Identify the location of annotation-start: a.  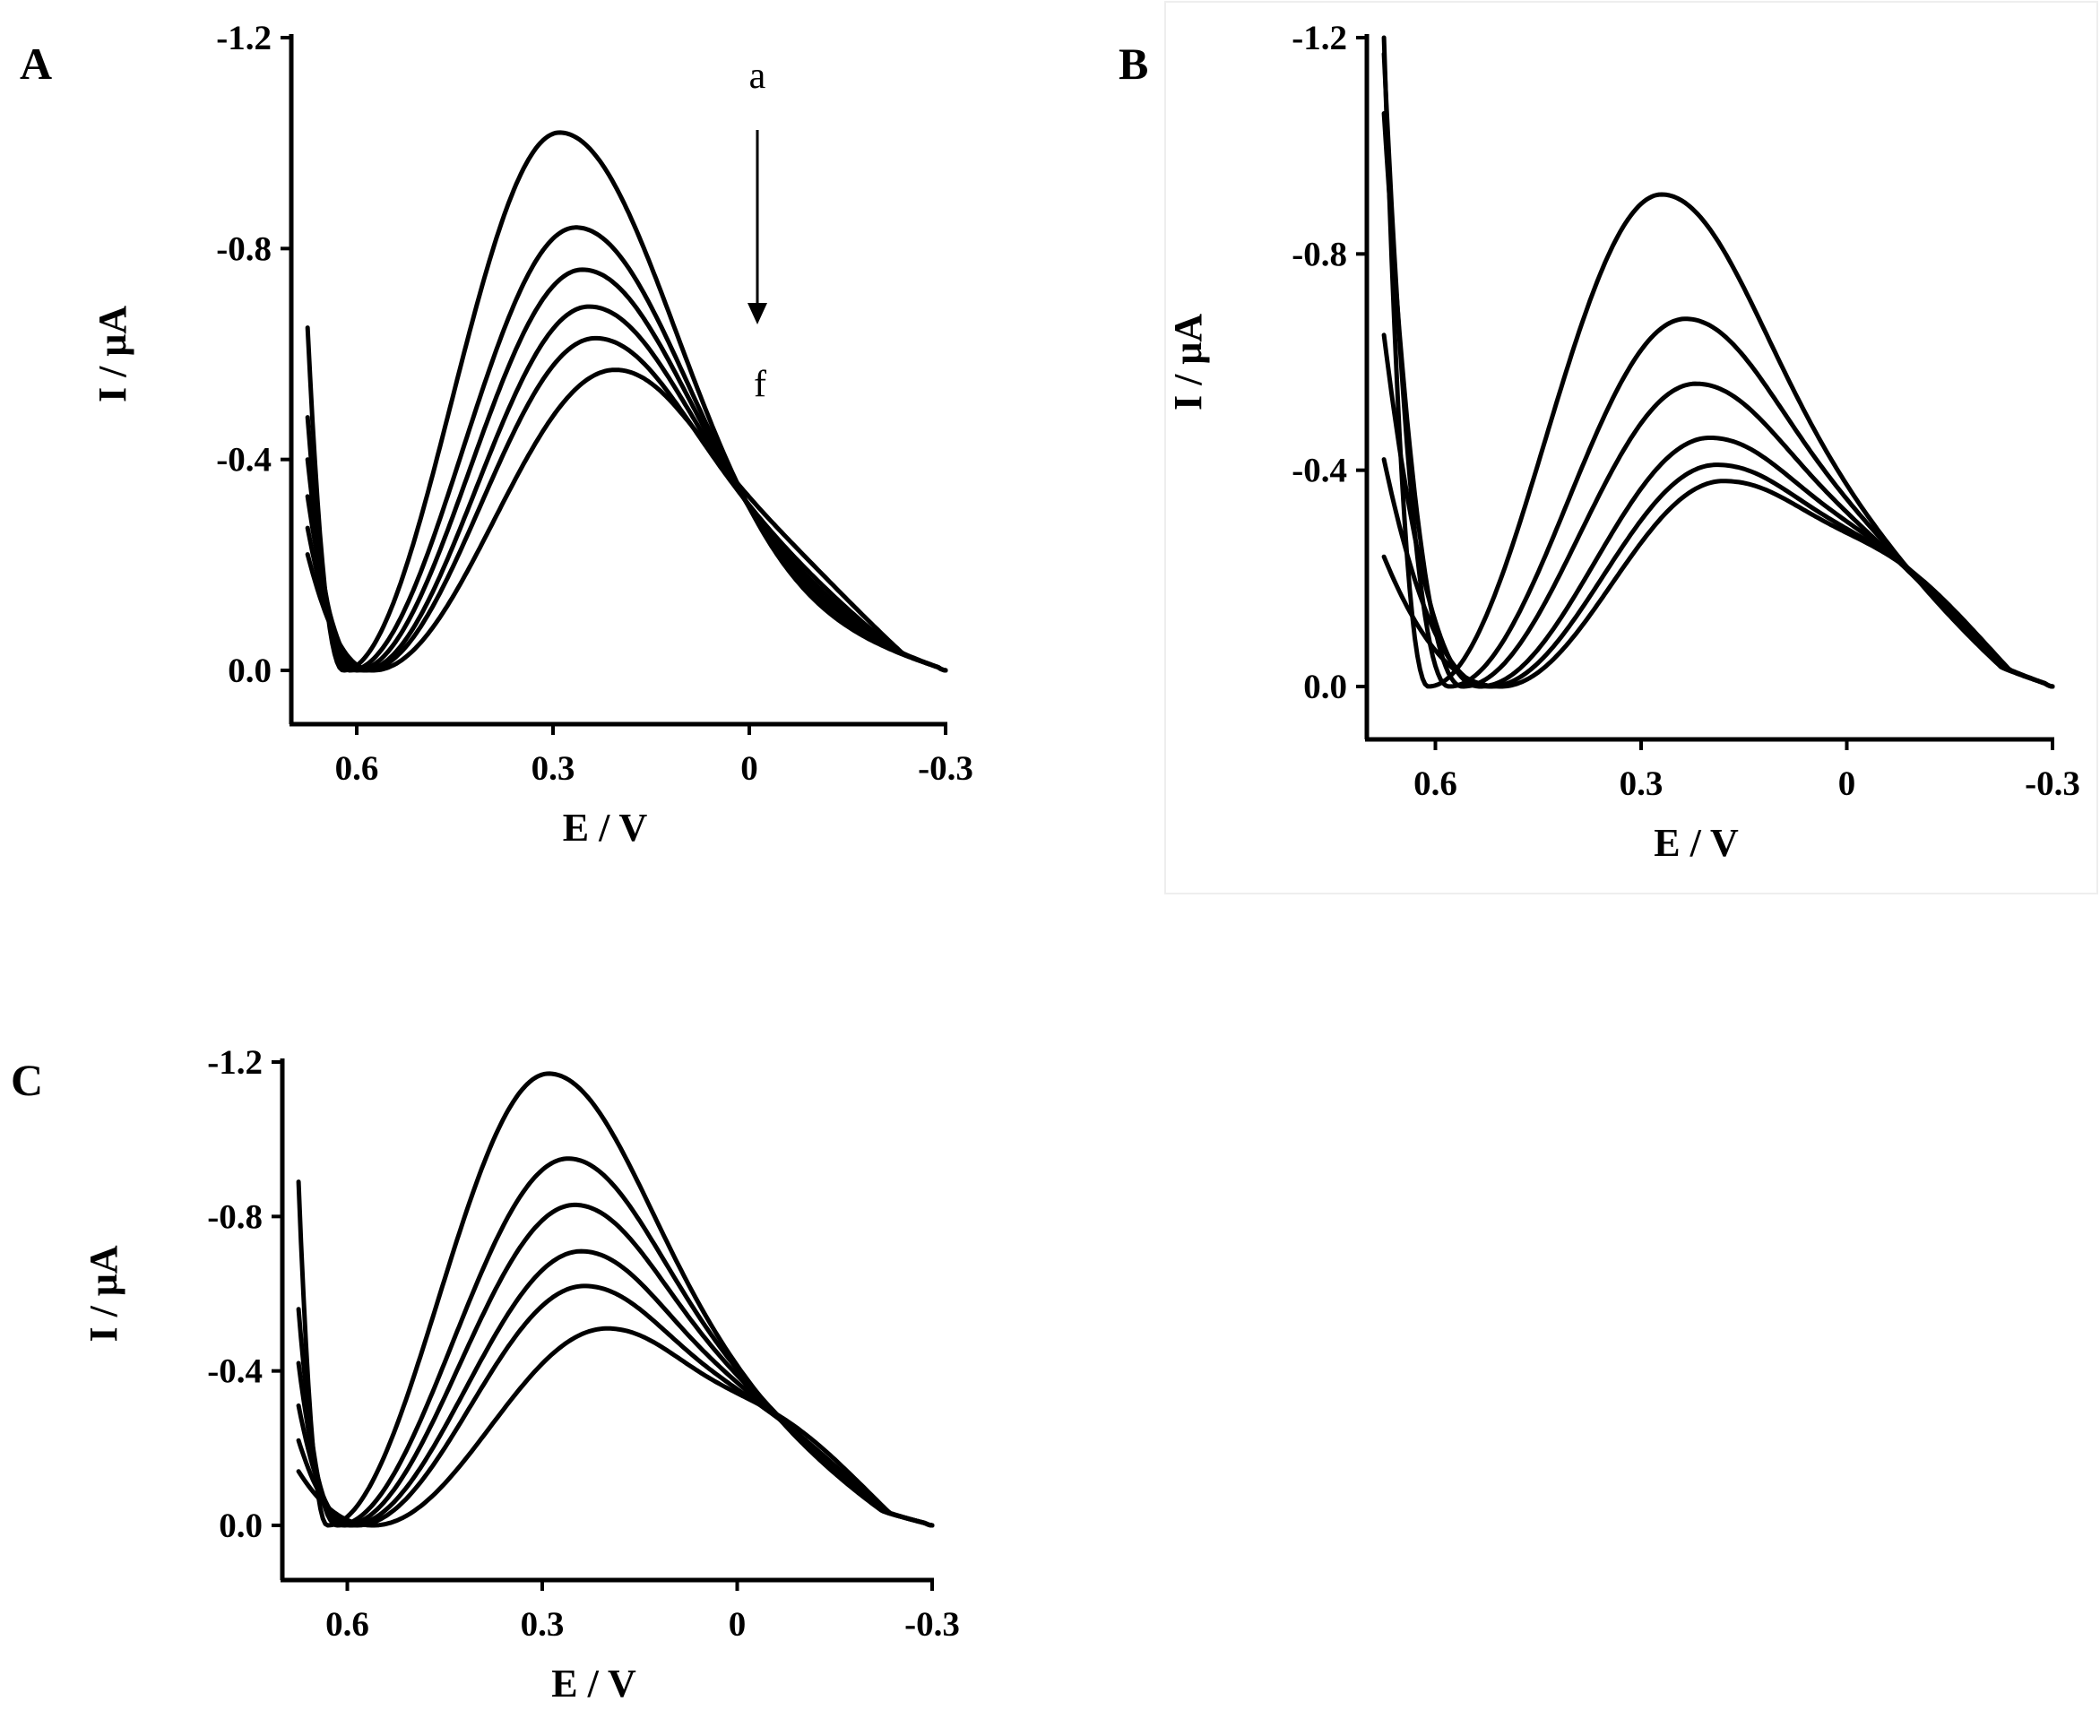
(757, 76).